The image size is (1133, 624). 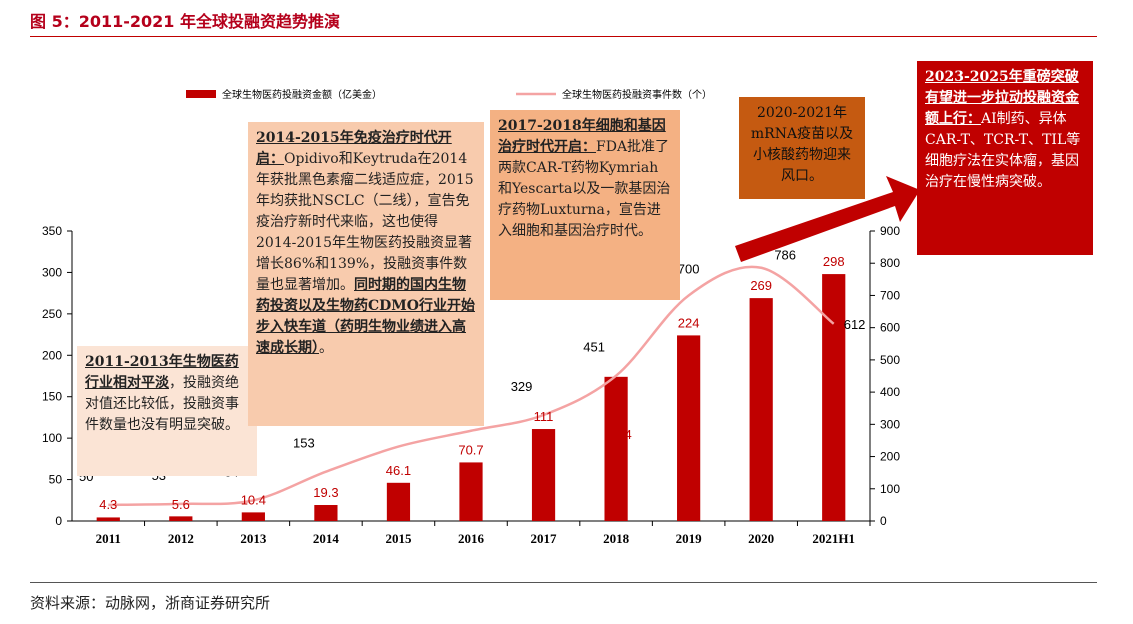 What do you see at coordinates (398, 470) in the screenshot?
I see `bar-value-label: 46.1` at bounding box center [398, 470].